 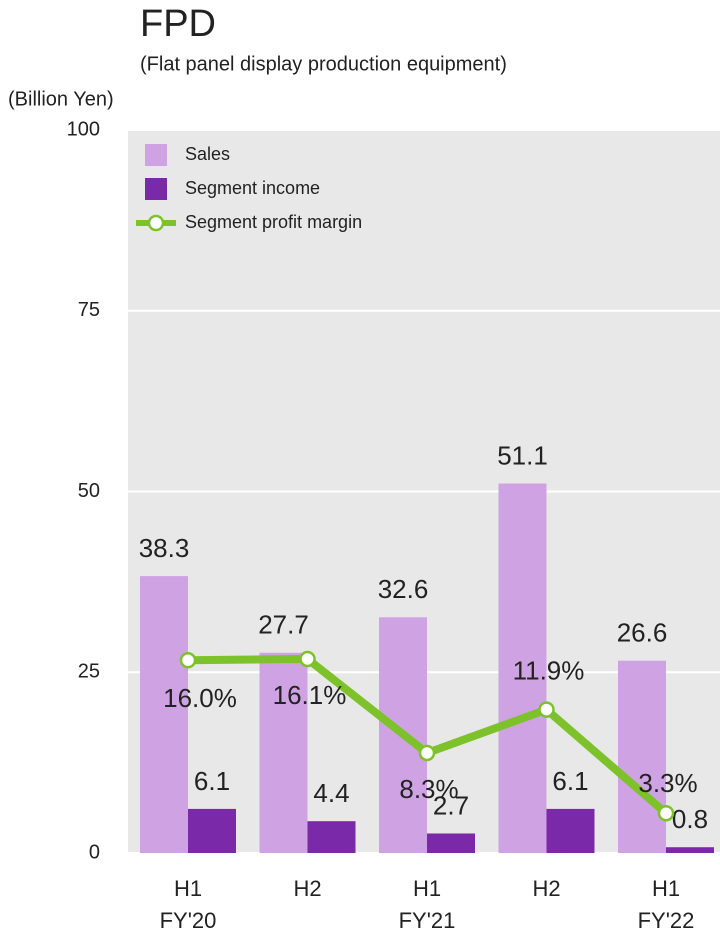 I want to click on y-tick-label: 25, so click(x=89, y=672).